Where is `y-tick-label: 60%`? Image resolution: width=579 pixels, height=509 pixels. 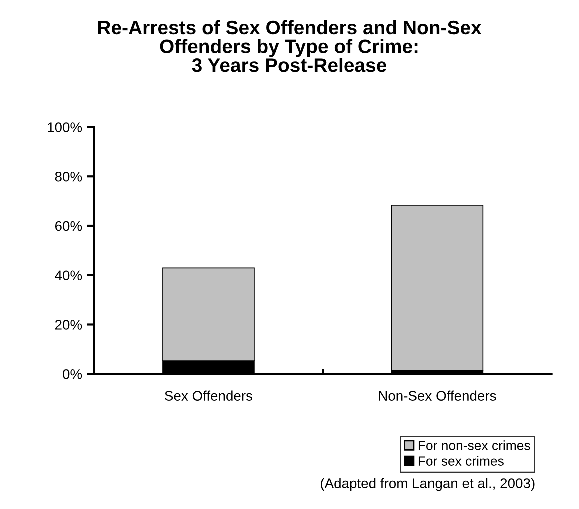 y-tick-label: 60% is located at coordinates (68, 226).